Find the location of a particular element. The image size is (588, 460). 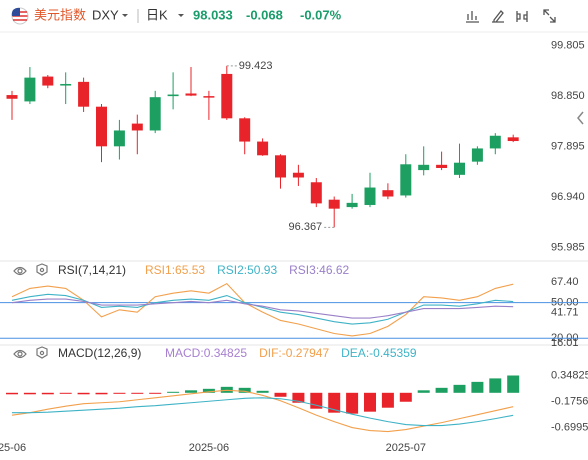

change: -0.068 is located at coordinates (264, 14).